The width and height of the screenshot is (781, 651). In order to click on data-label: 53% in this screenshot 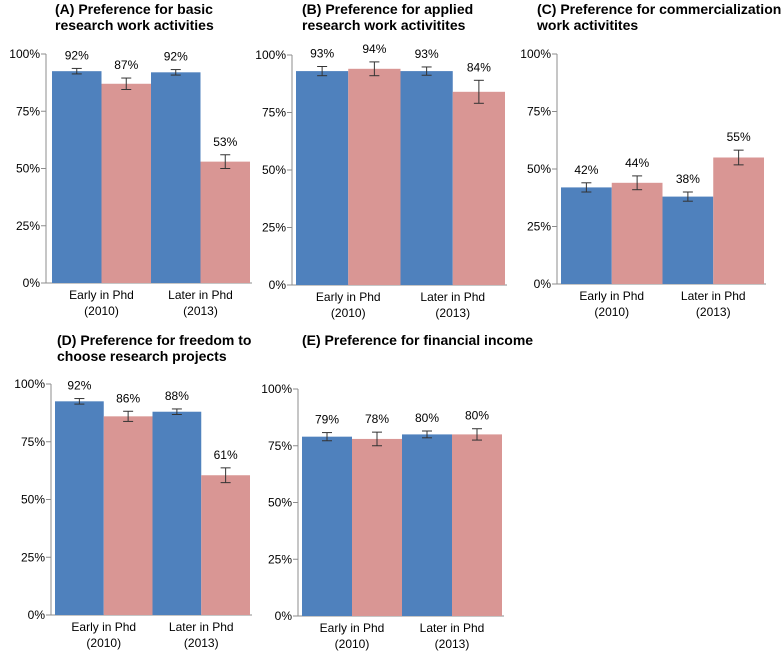, I will do `click(225, 142)`.